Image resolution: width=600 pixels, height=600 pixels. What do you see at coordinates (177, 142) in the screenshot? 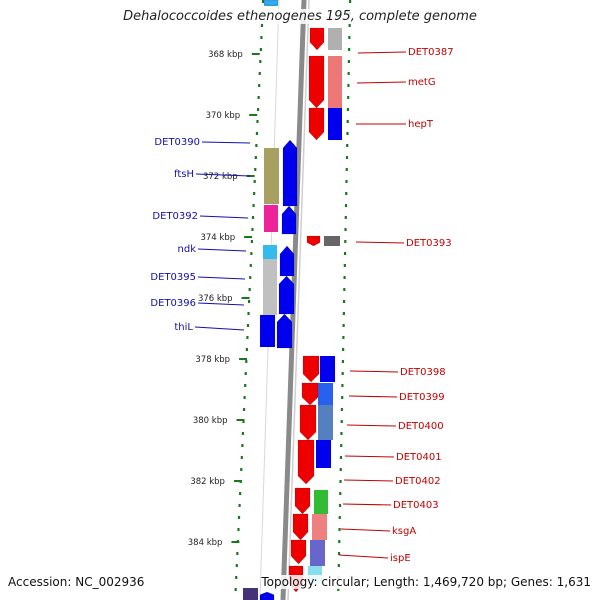
I see `left-gene-label: DET0390` at bounding box center [177, 142].